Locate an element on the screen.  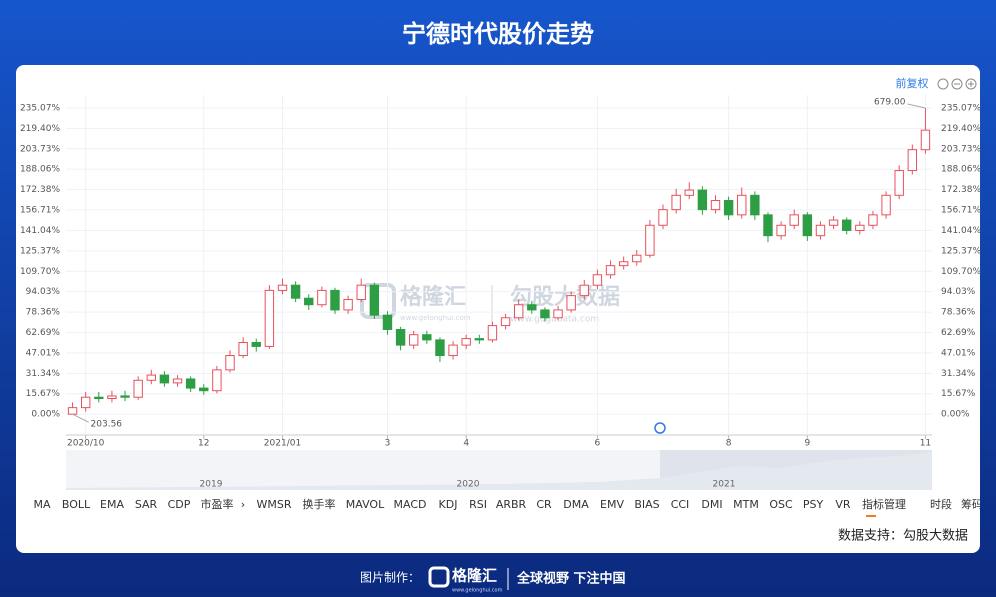
indicator-tab: 时段 is located at coordinates (941, 504).